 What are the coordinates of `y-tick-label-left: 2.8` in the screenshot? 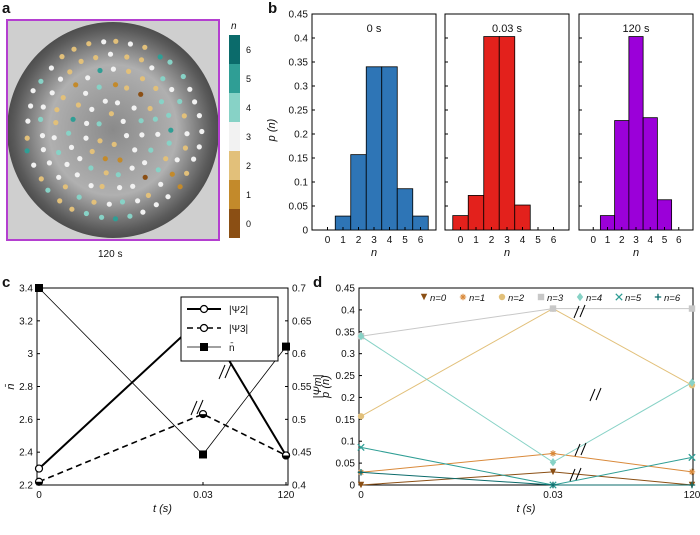 It's located at (26, 387).